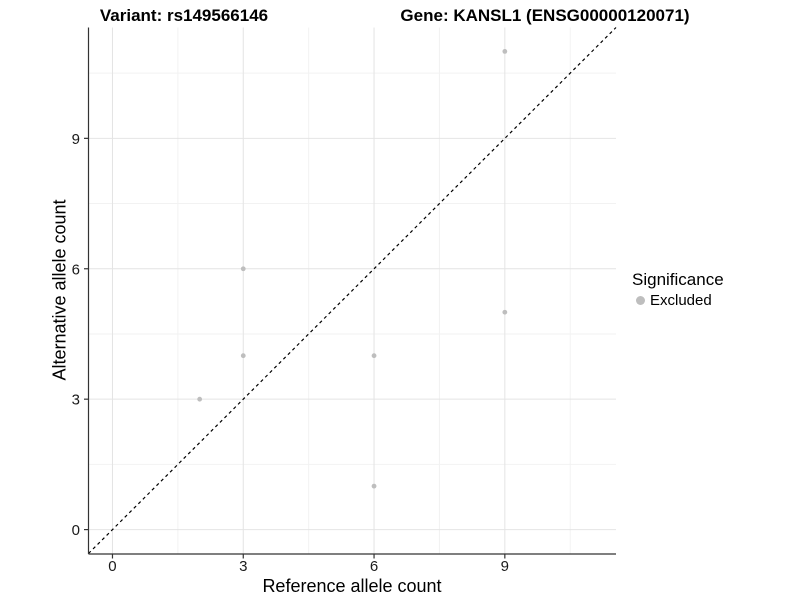 Image resolution: width=800 pixels, height=600 pixels. I want to click on plot-title-variant: Variant: rs149566146, so click(184, 15).